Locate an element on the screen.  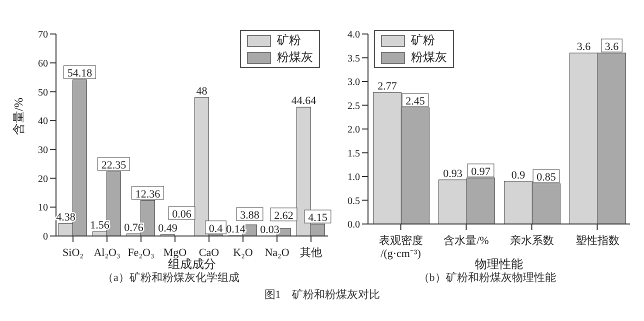
x-tick-label: MgO is located at coordinates (175, 253).